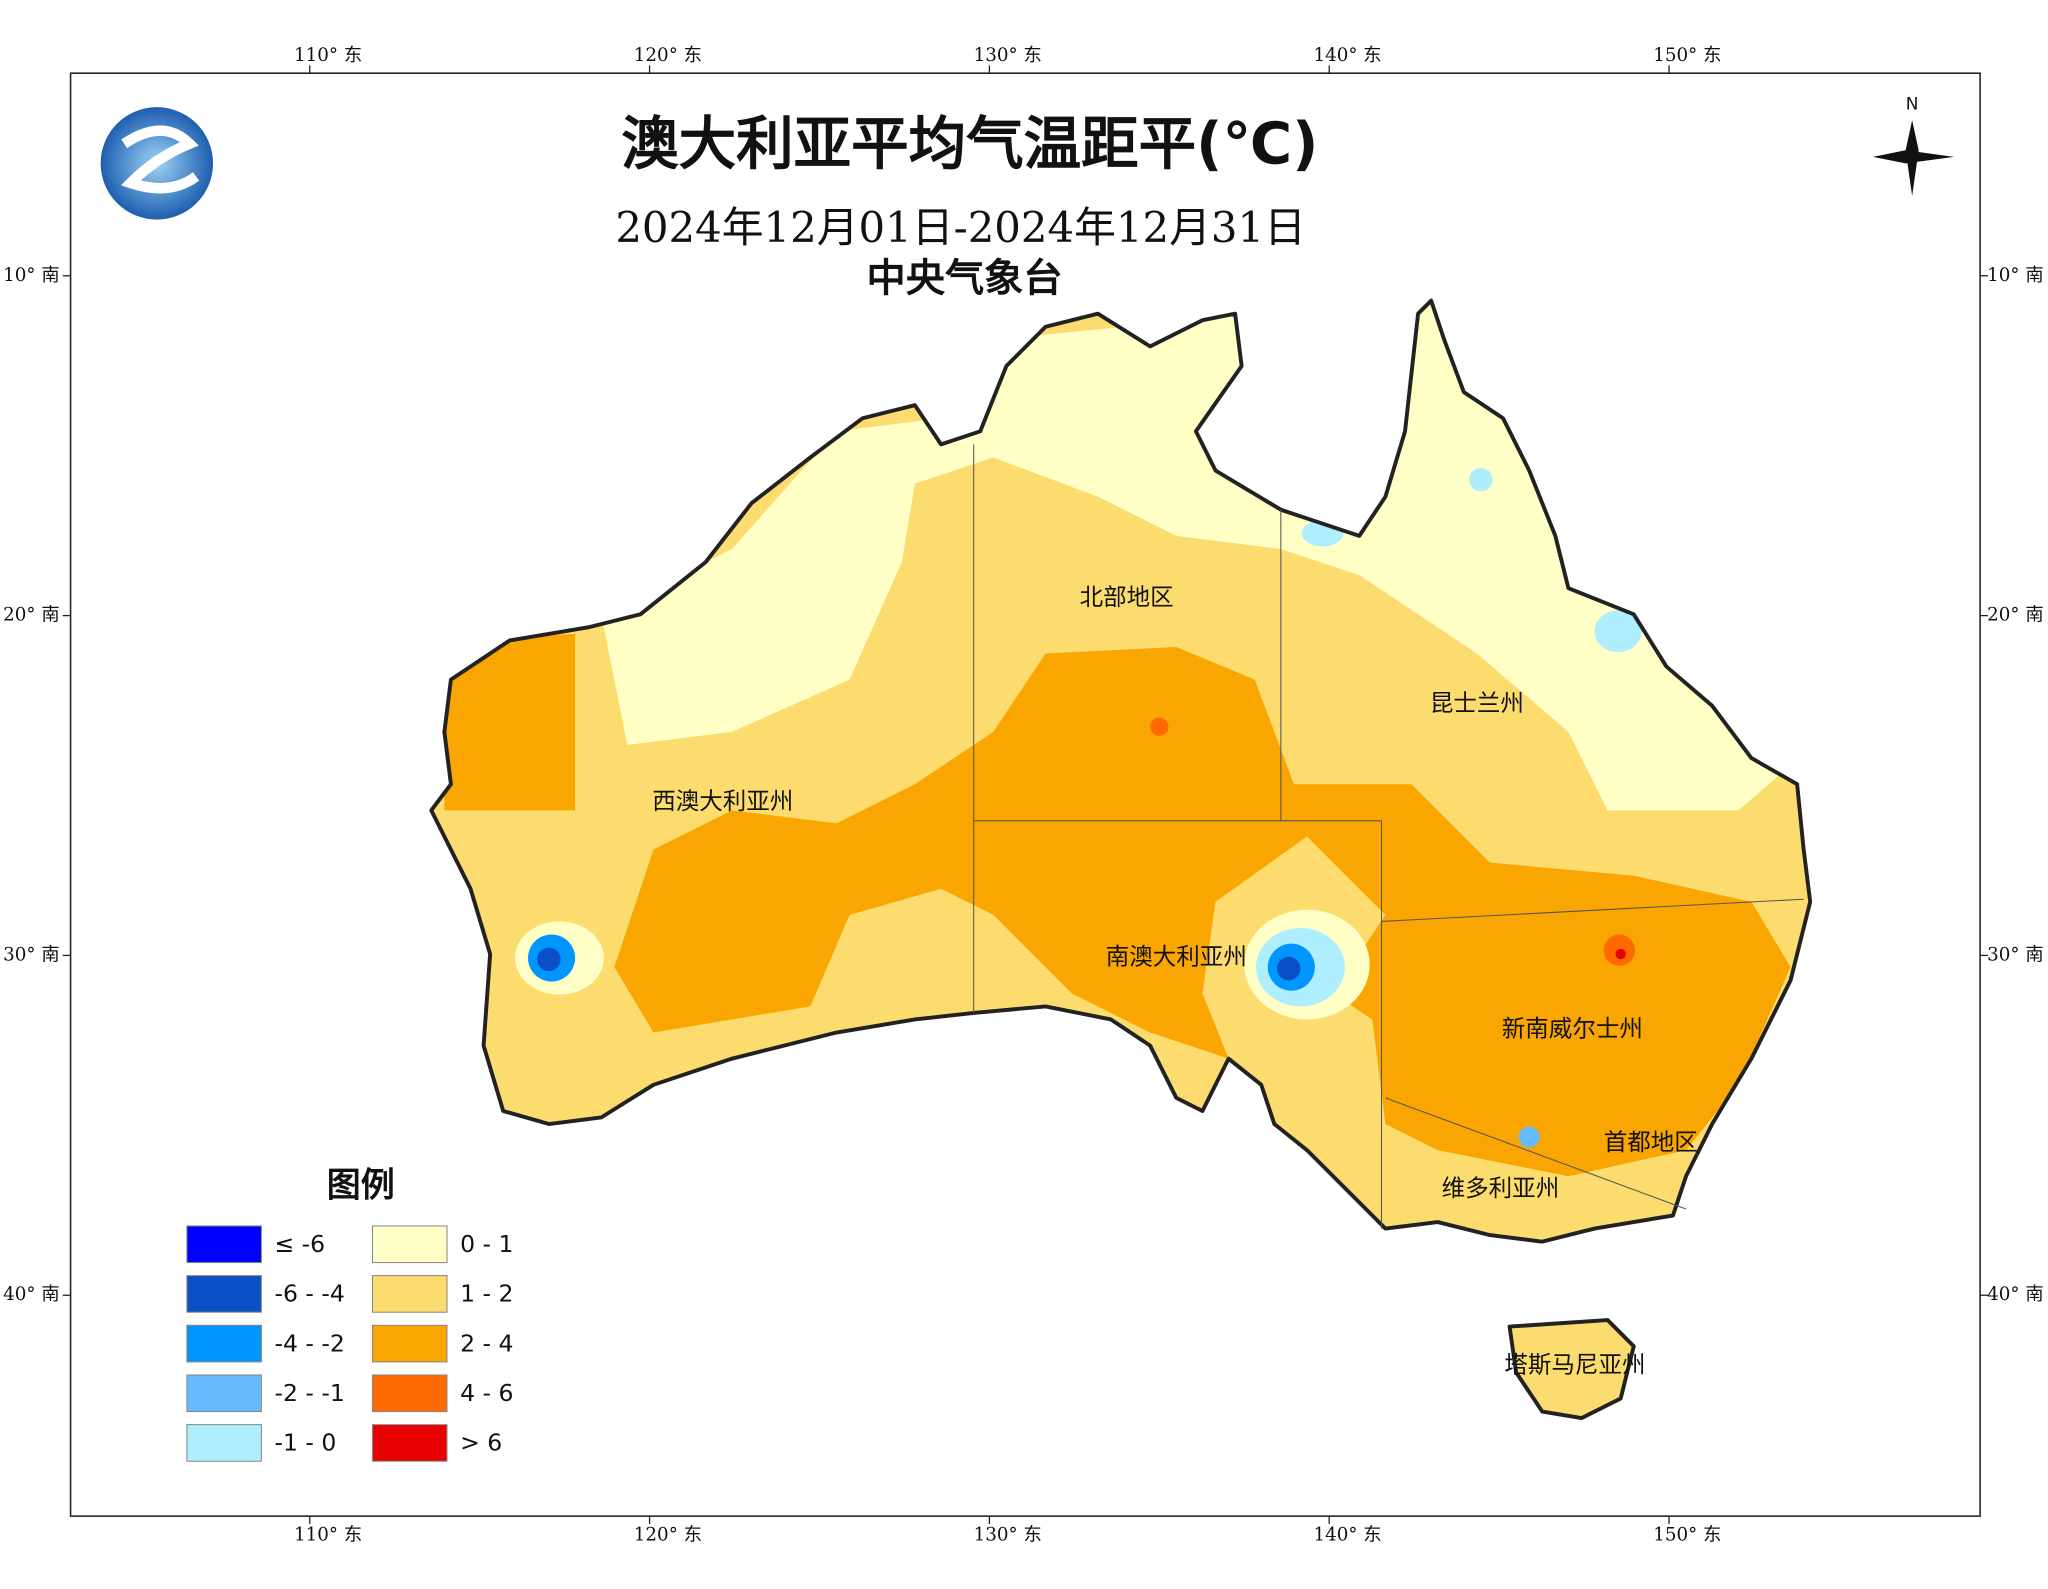 This screenshot has width=2048, height=1589. What do you see at coordinates (960, 227) in the screenshot?
I see `subtitle: 2024年12月01日-2024年12月31日` at bounding box center [960, 227].